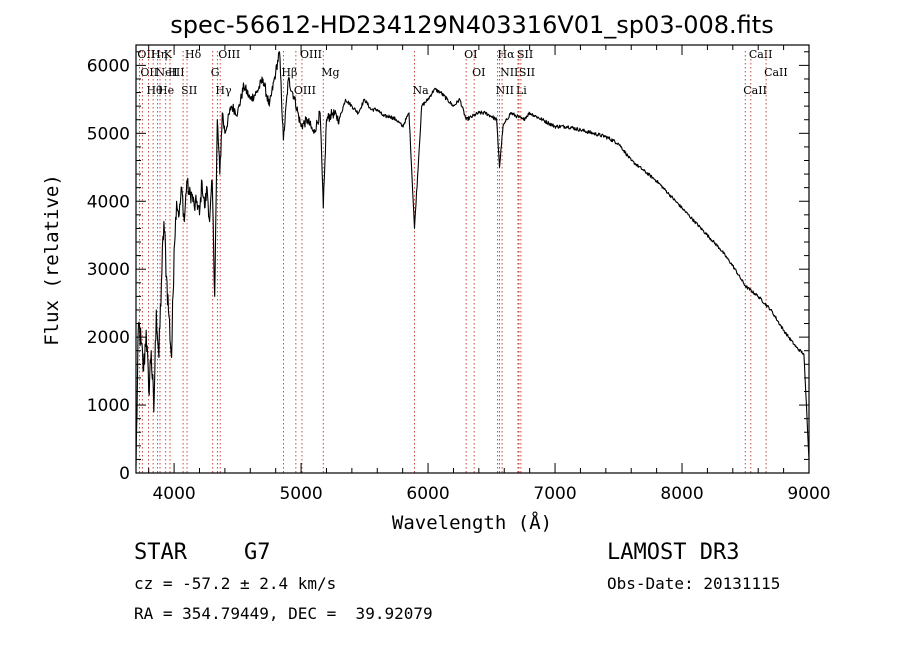 This screenshot has height=649, width=900. What do you see at coordinates (173, 72) in the screenshot?
I see `line-marker-label: H` at bounding box center [173, 72].